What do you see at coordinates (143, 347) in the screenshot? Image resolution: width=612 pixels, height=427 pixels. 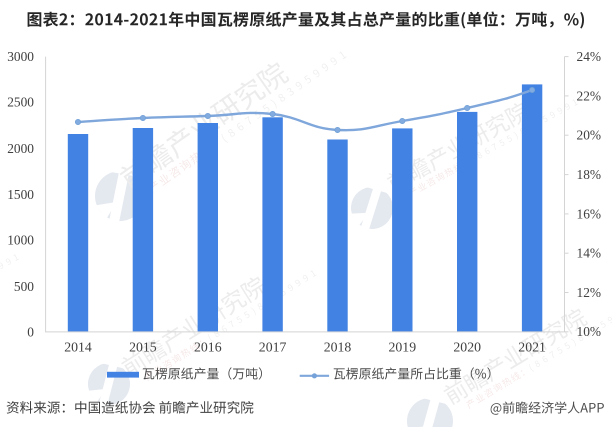 I see `svg-text: 2015` at bounding box center [143, 347].